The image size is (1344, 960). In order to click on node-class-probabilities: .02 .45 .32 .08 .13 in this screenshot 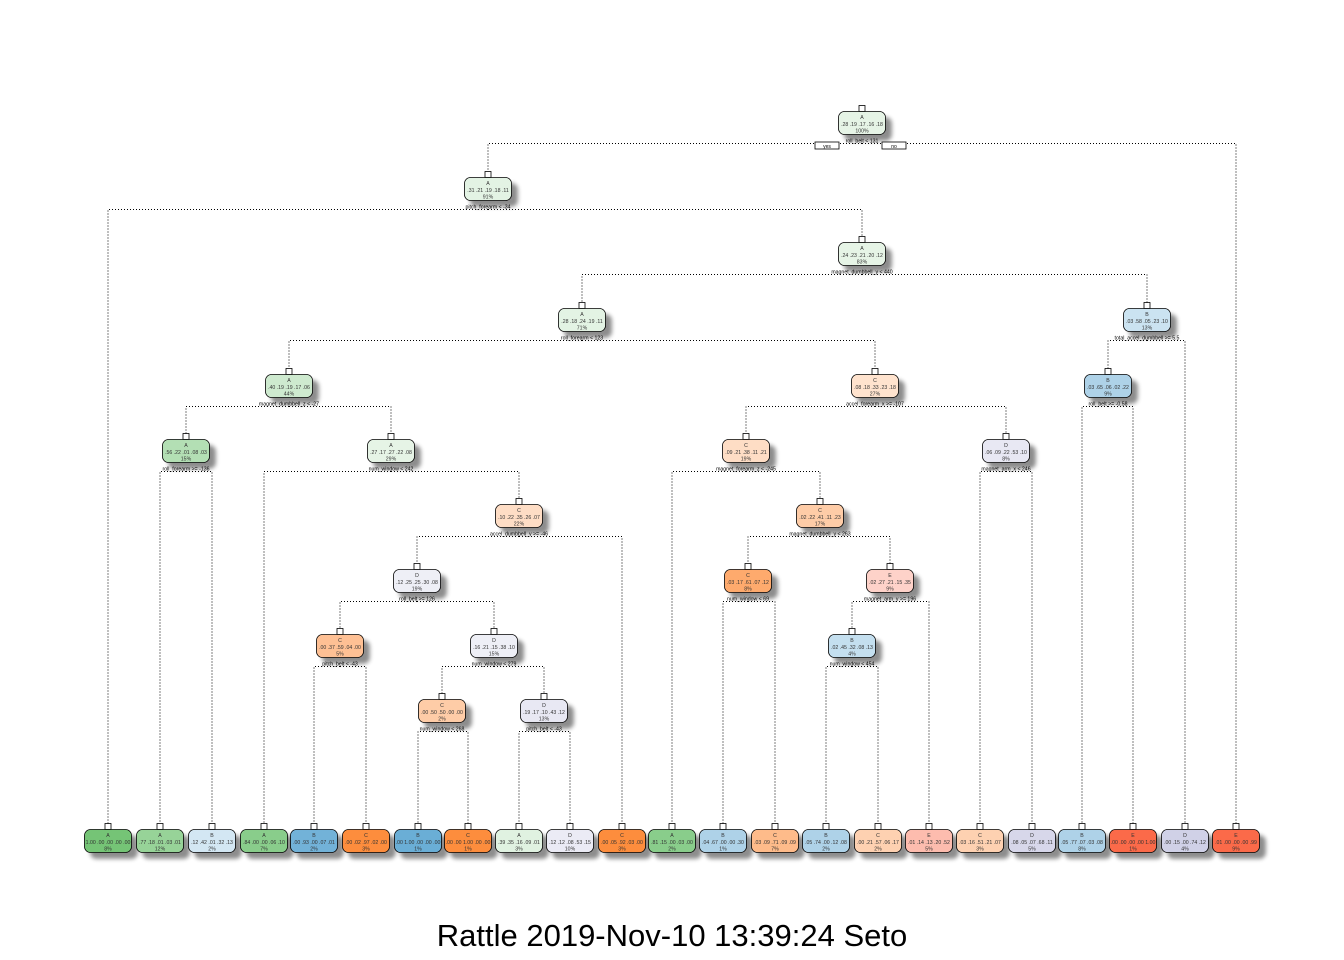, I will do `click(852, 648)`.